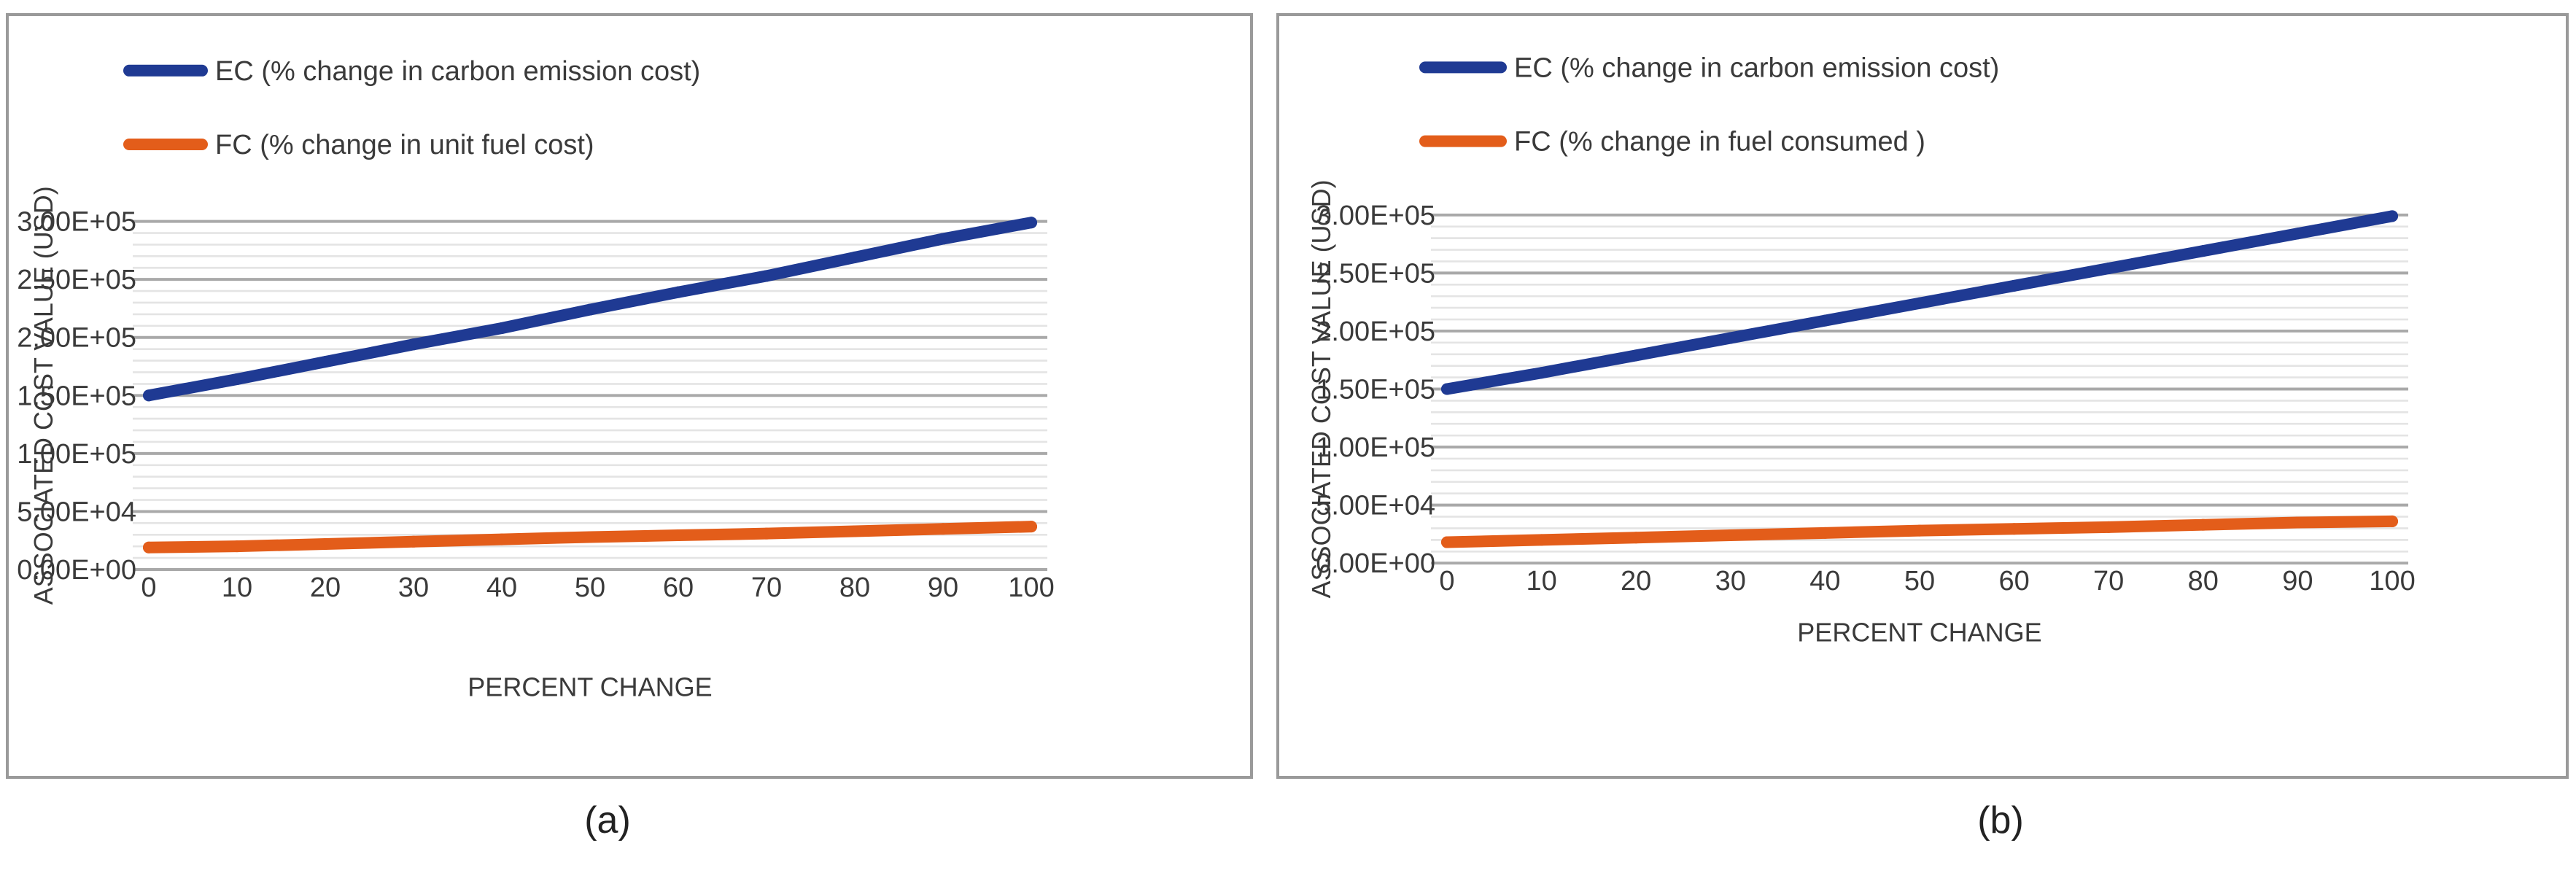 The image size is (2576, 878). What do you see at coordinates (607, 820) in the screenshot?
I see `caption-a: (a)` at bounding box center [607, 820].